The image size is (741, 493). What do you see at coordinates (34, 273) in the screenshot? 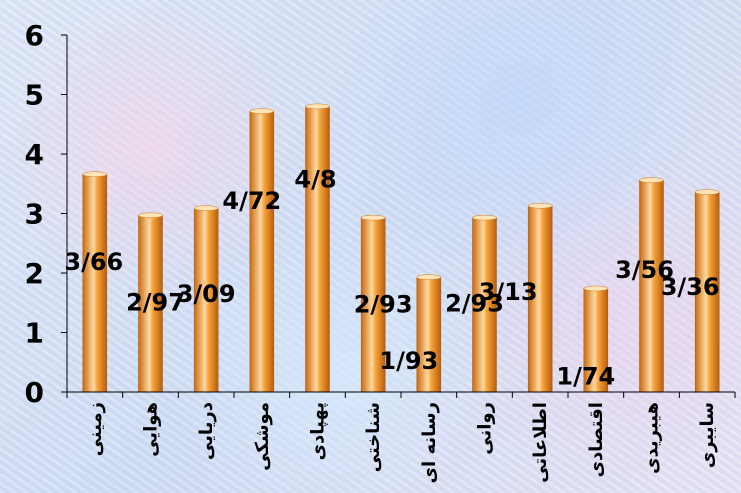
I see `y-tick-label: 2` at bounding box center [34, 273].